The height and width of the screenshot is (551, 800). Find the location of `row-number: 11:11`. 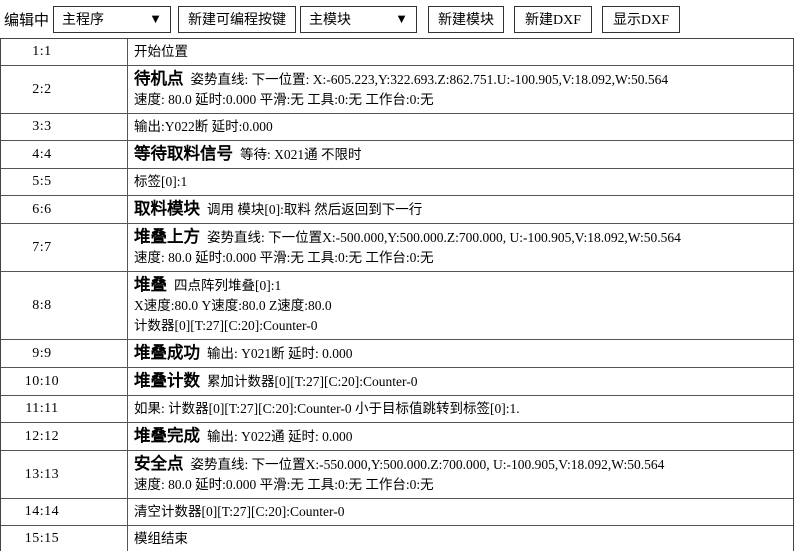

row-number: 11:11 is located at coordinates (64, 409).